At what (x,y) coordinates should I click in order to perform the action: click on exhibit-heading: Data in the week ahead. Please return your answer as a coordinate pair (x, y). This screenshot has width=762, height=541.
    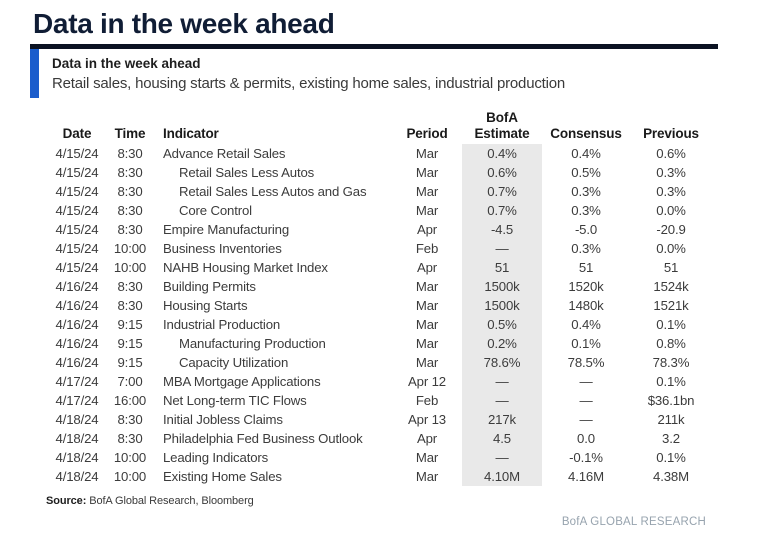
    Looking at the image, I should click on (126, 63).